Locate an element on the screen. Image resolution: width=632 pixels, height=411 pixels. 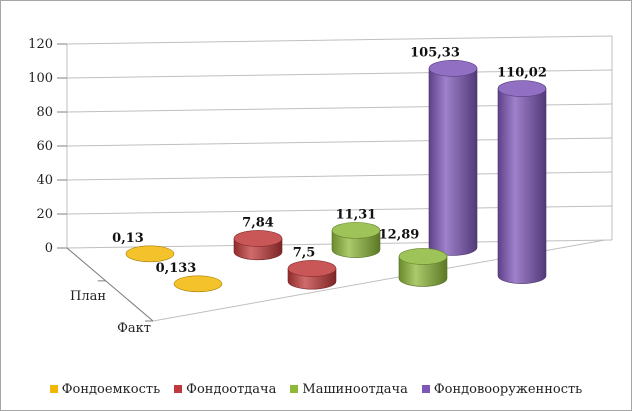
value-axis: 0 20 40 60 80 100 120 is located at coordinates (40, 146).